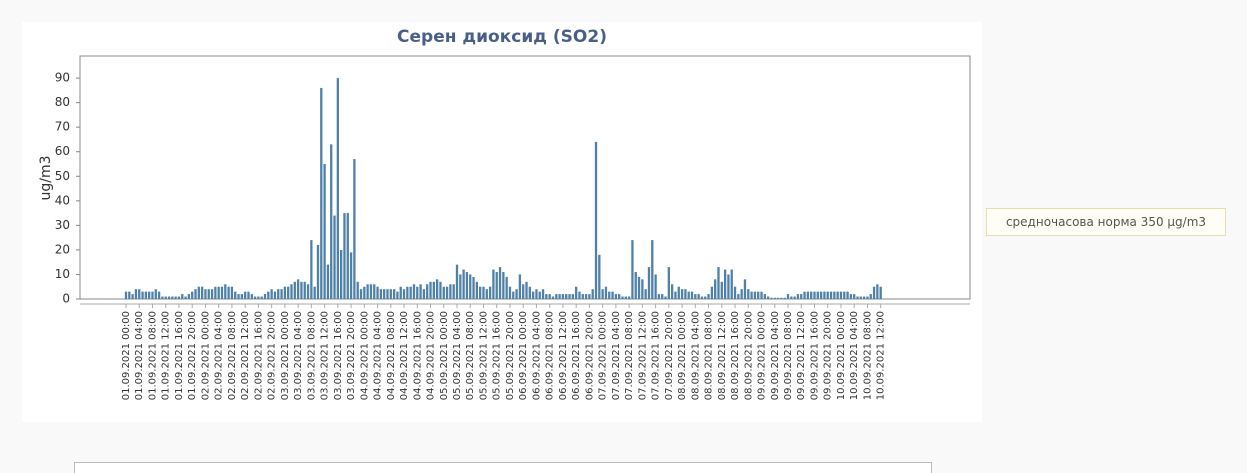 Image resolution: width=1247 pixels, height=473 pixels. Describe the element at coordinates (272, 355) in the screenshot. I see `x-tick-label: 02.09.2021 20:00` at that location.